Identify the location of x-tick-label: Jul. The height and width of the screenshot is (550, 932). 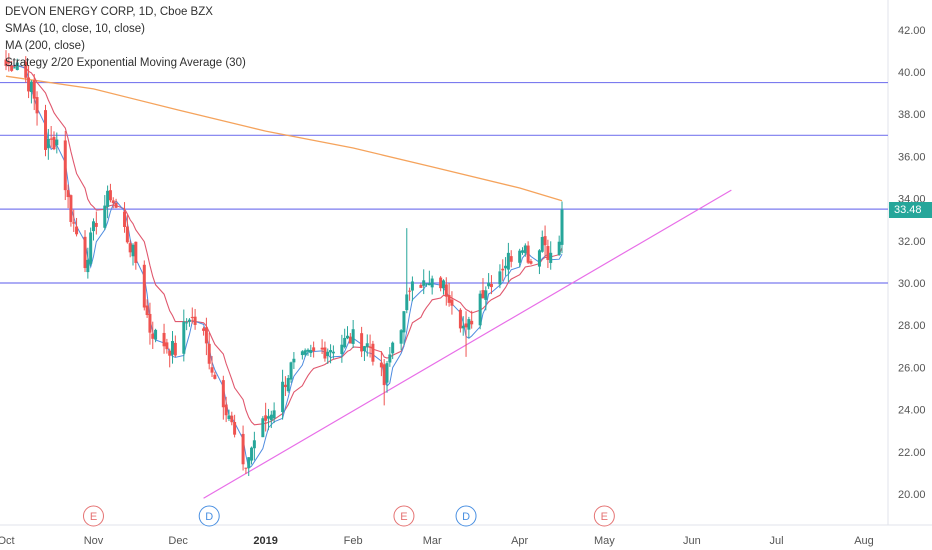
(776, 541).